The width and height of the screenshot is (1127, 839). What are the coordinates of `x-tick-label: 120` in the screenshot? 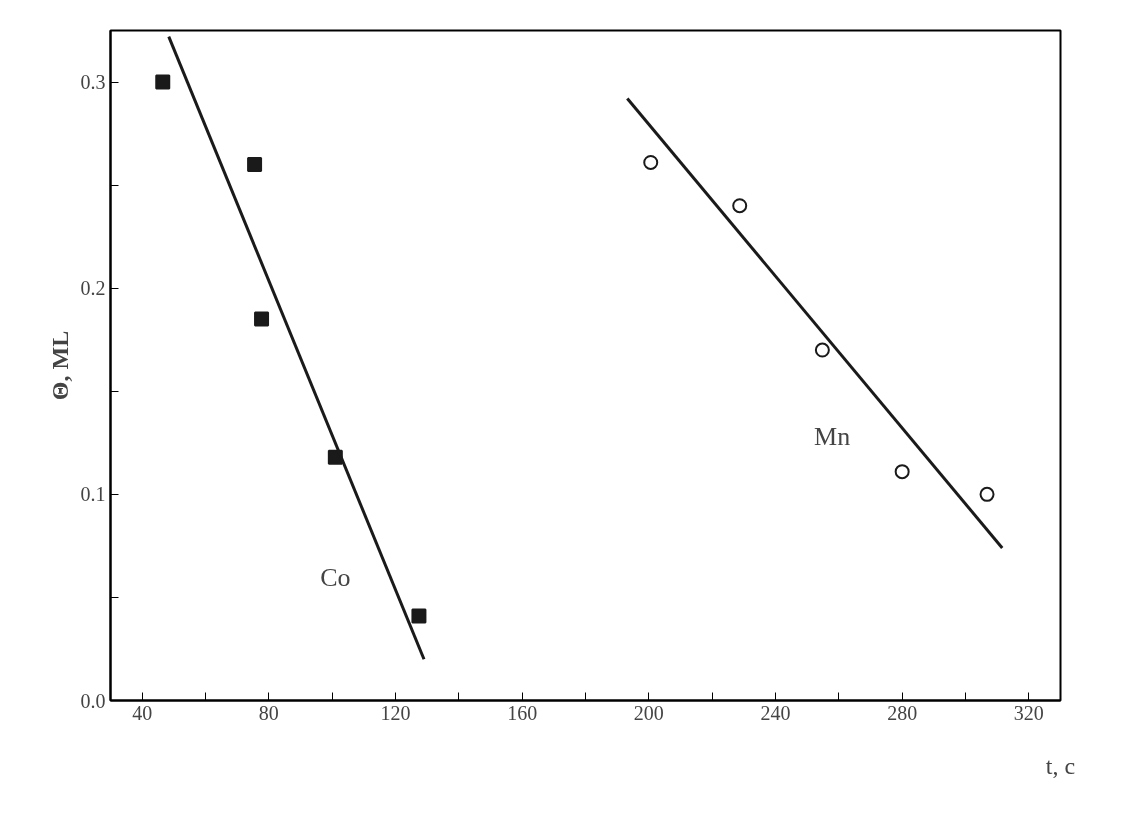 It's located at (395, 712).